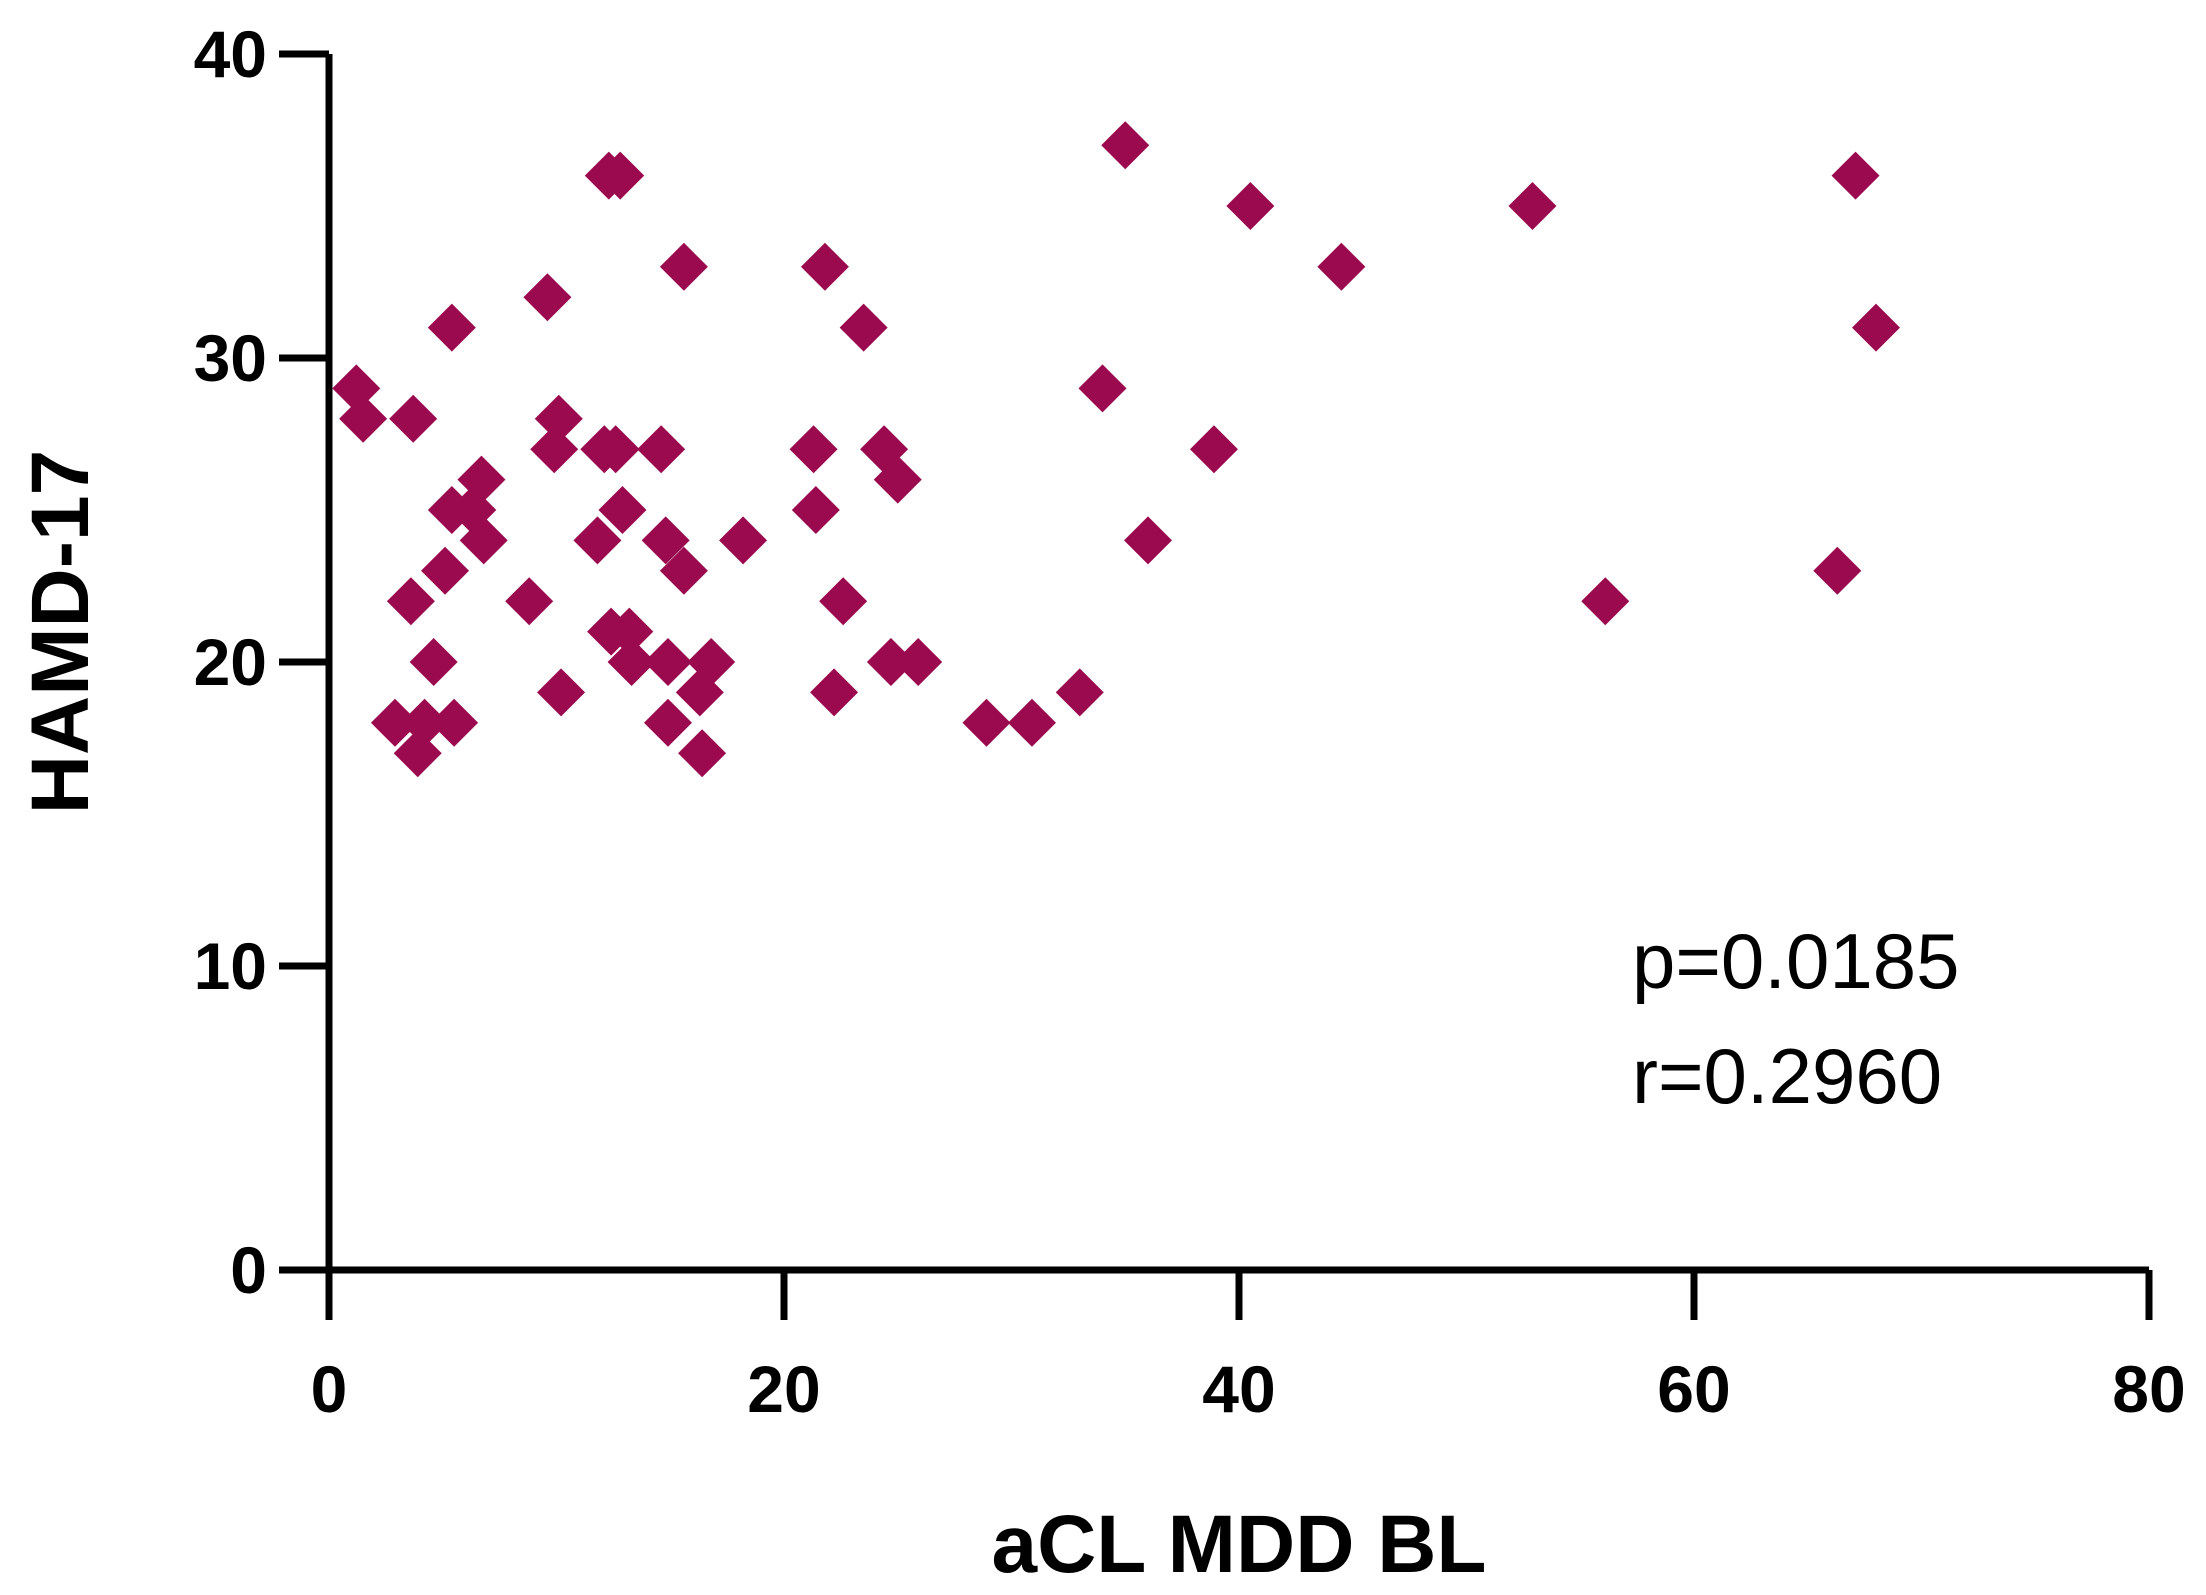 The image size is (2206, 1595). I want to click on x-tick-label: 20, so click(783, 1389).